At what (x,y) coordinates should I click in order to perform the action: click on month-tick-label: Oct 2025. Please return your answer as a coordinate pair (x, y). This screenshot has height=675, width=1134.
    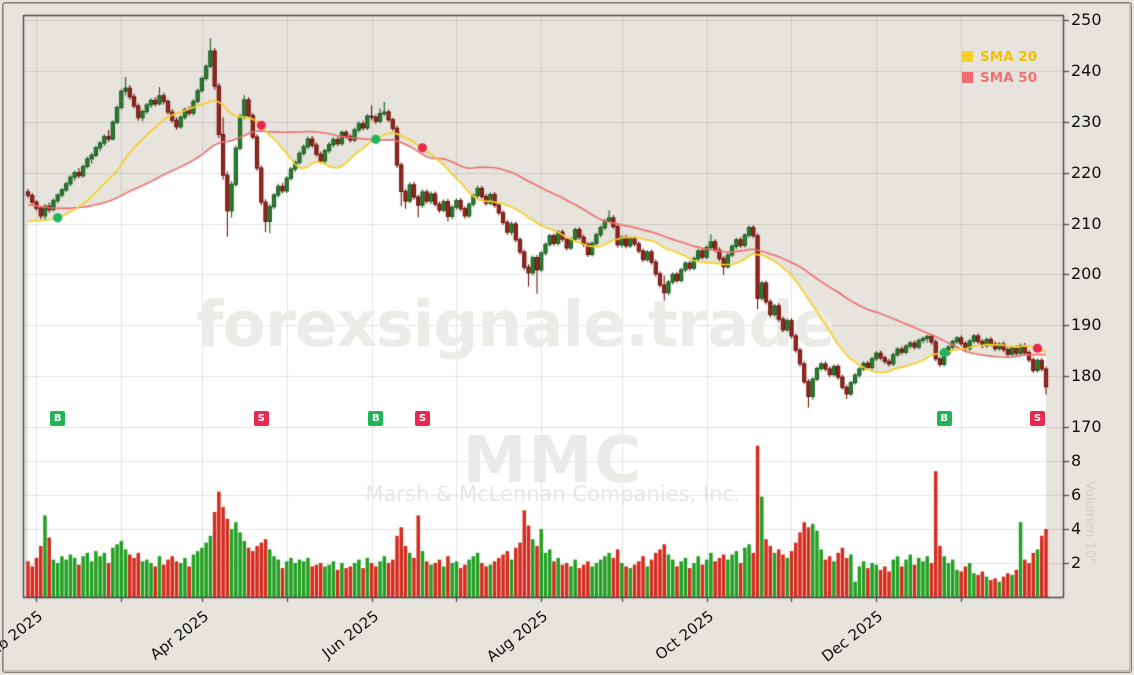
    Looking at the image, I should click on (684, 635).